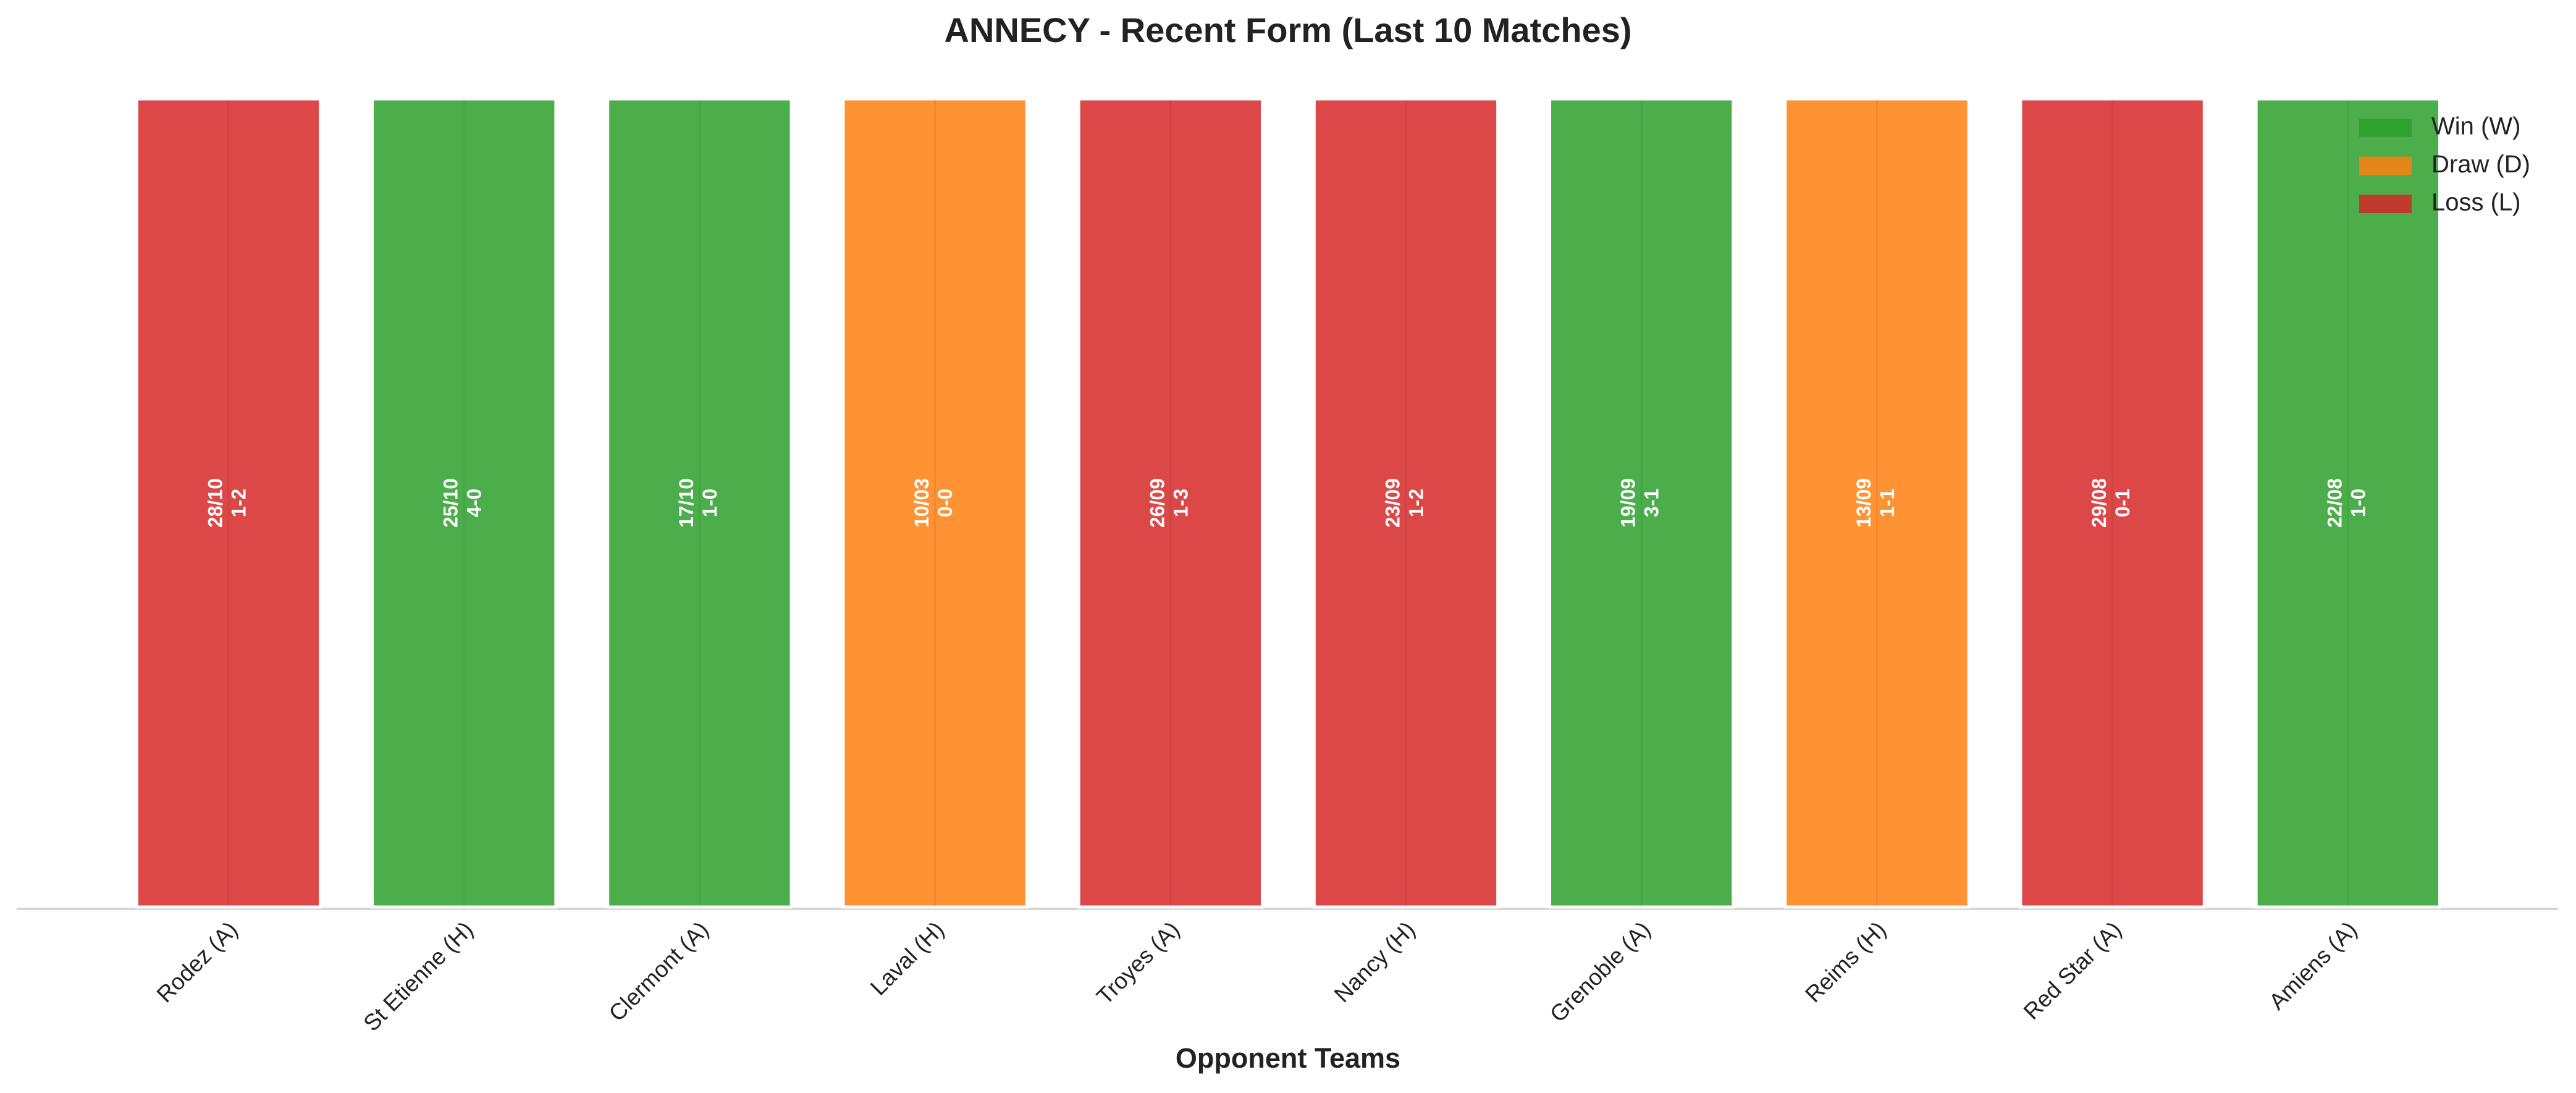  I want to click on bar-date-label: 26/09, so click(1157, 503).